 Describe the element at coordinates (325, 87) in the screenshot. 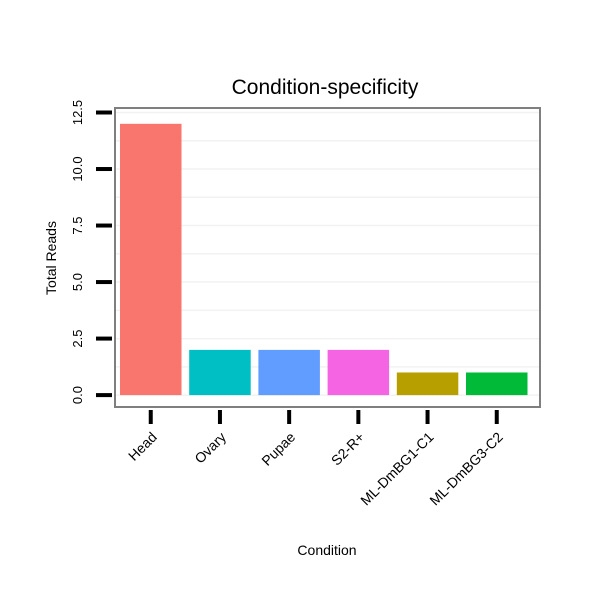

I see `chart-title: Condition-specificity` at that location.